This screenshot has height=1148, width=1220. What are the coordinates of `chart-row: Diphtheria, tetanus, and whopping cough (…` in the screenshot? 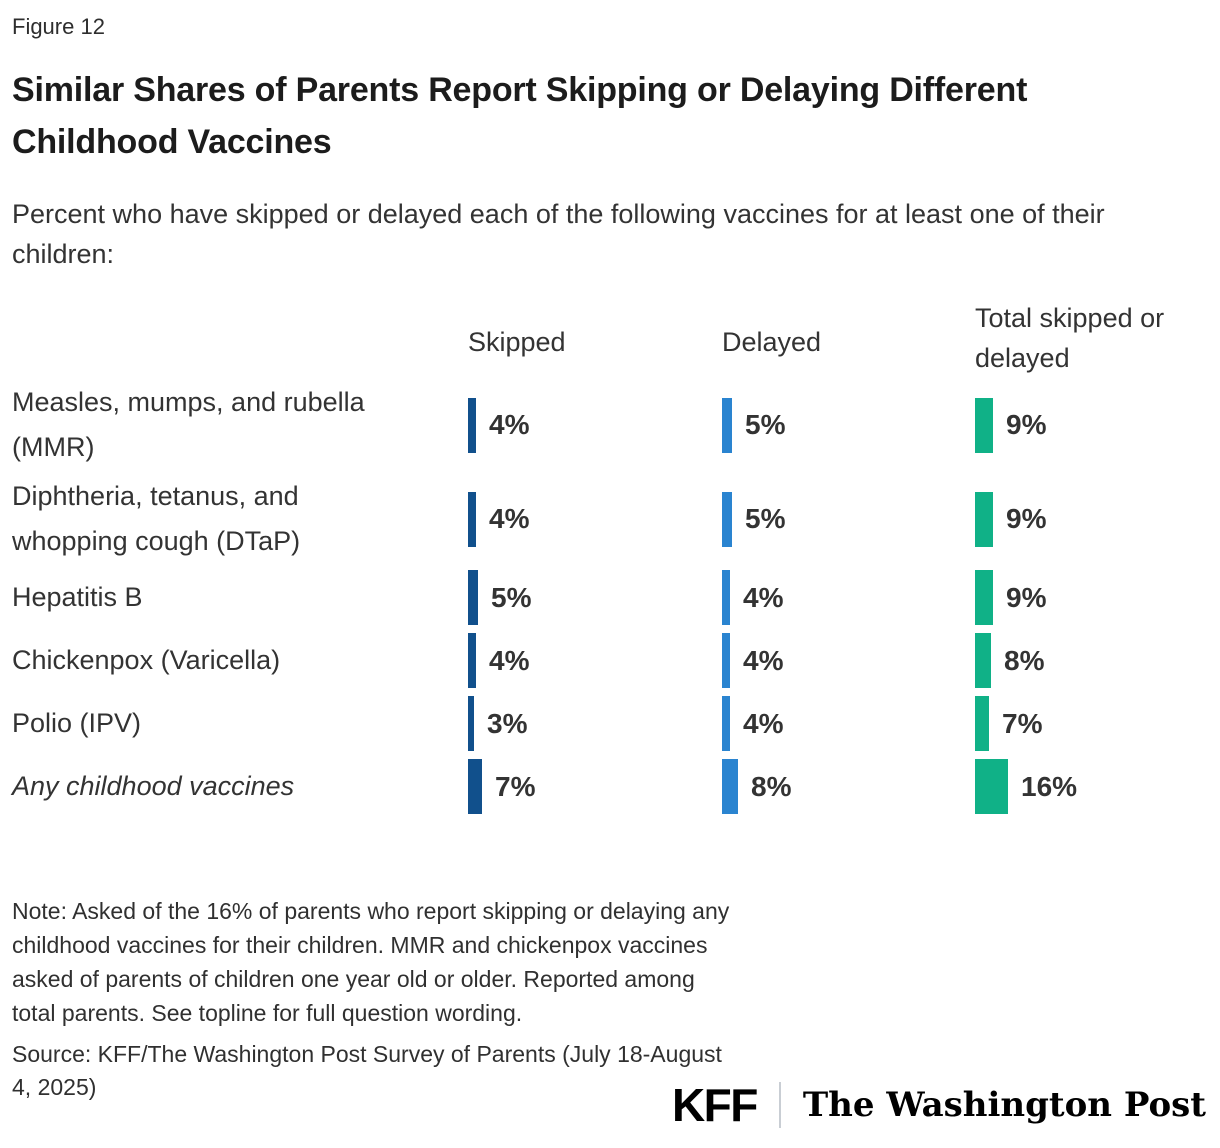 It's located at (610, 519).